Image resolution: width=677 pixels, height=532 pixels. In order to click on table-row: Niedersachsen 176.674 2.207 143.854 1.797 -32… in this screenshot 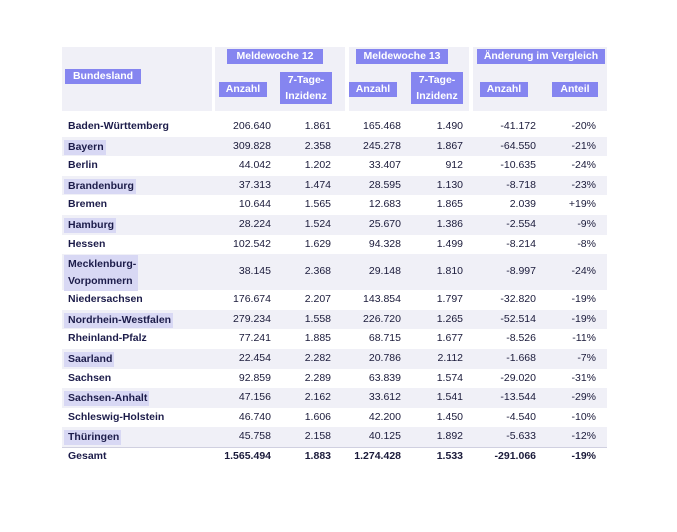, I will do `click(334, 300)`.